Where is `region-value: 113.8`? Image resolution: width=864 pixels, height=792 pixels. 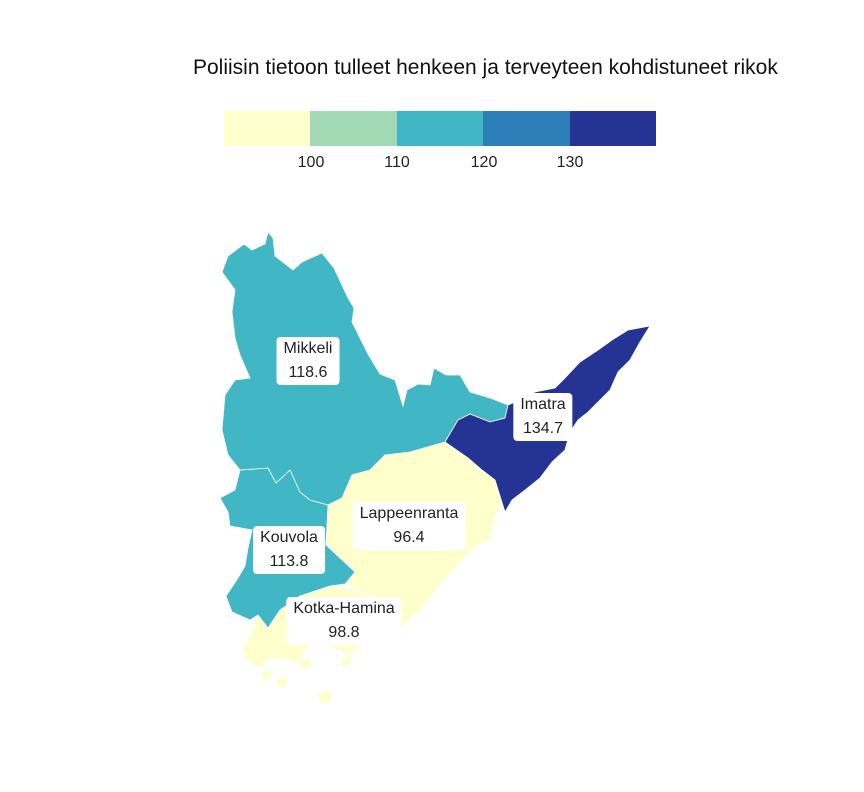
region-value: 113.8 is located at coordinates (289, 561).